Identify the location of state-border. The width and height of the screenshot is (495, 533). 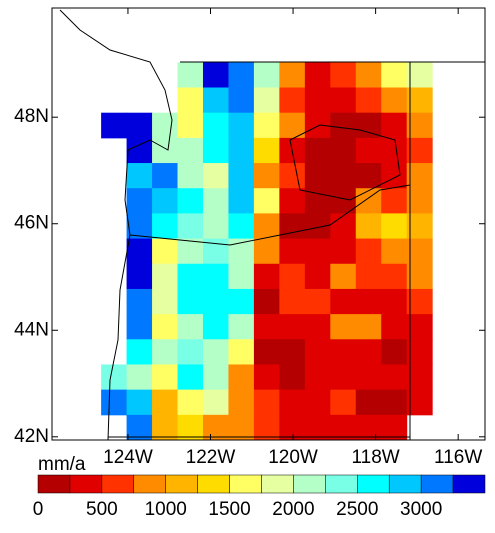
(270, 215).